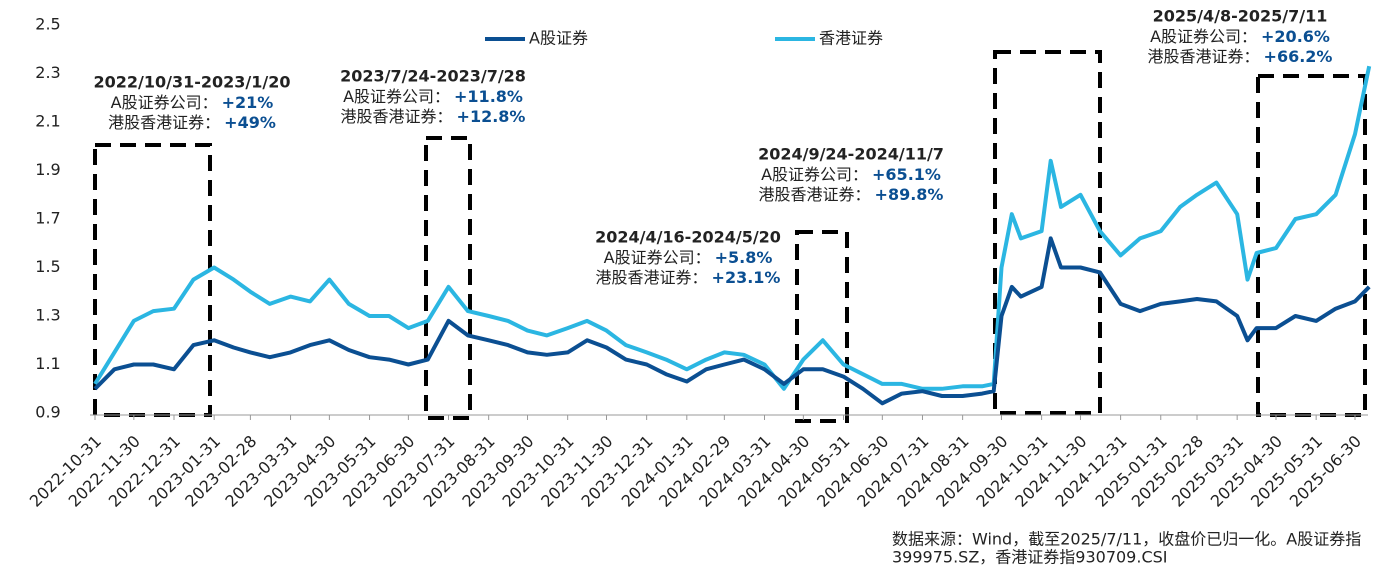  I want to click on annotation-value: +12.8%, so click(491, 116).